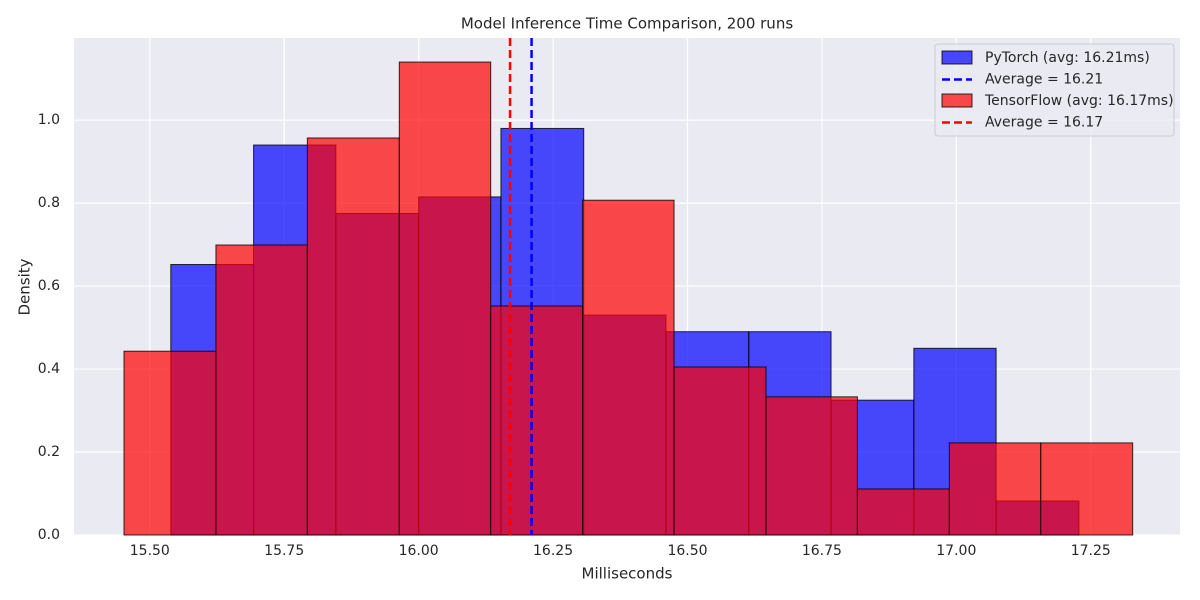  Describe the element at coordinates (49, 203) in the screenshot. I see `y-tick-label: 0.8` at that location.